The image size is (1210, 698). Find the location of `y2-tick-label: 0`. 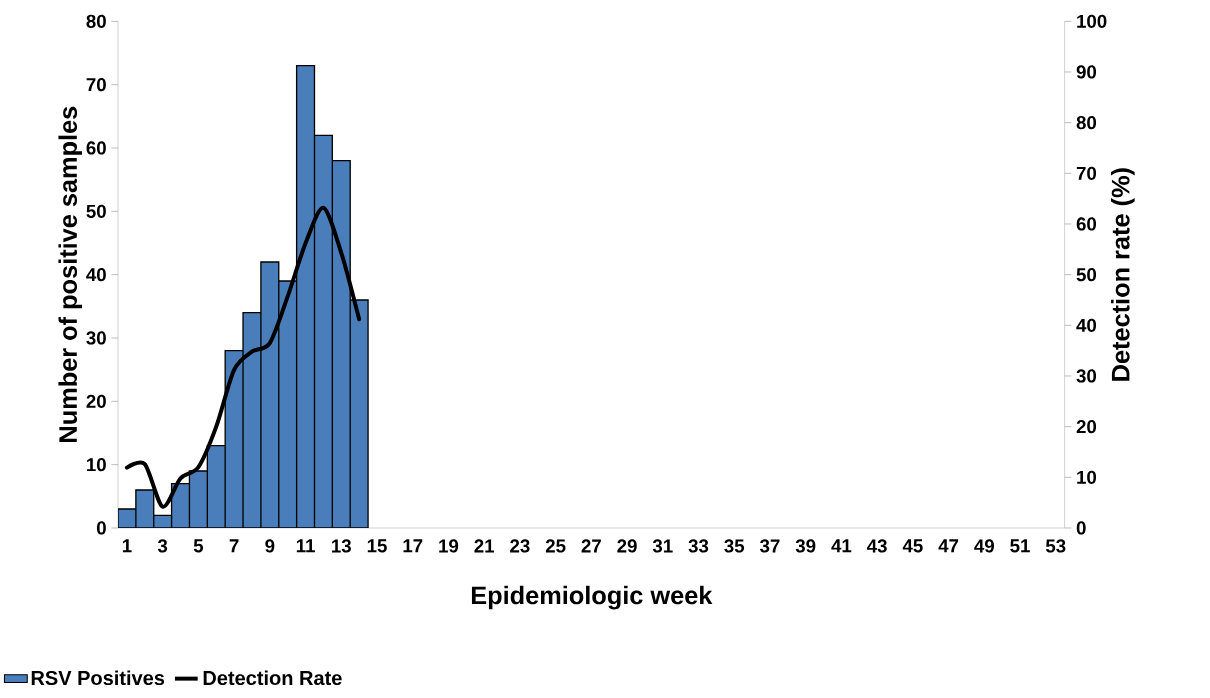

y2-tick-label: 0 is located at coordinates (1081, 528).